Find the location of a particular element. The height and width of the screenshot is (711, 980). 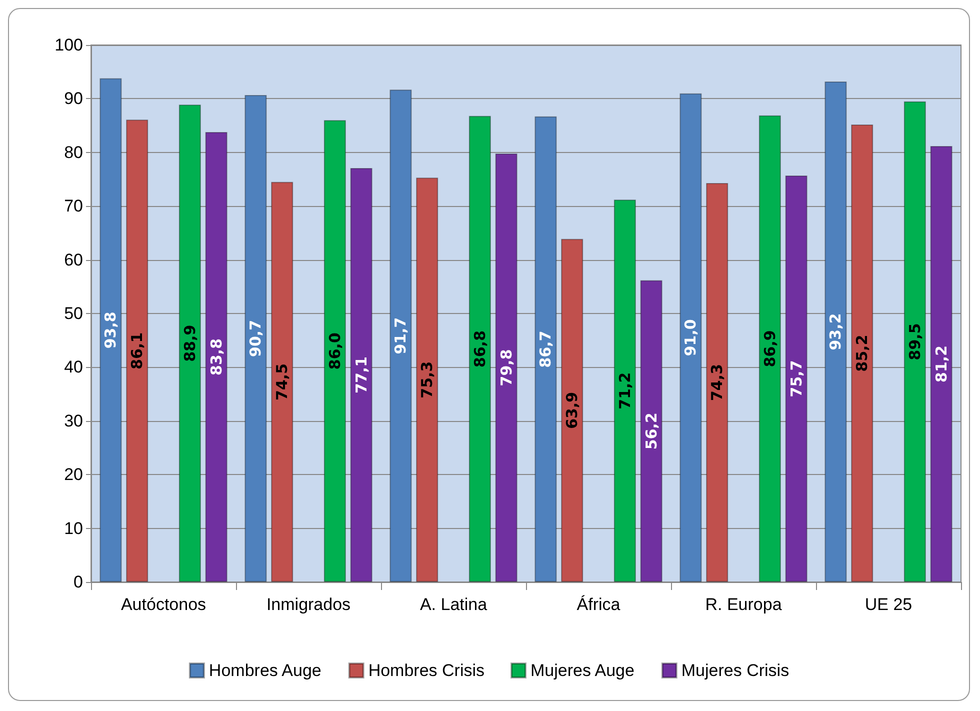

data-label: 91,7 is located at coordinates (401, 335).